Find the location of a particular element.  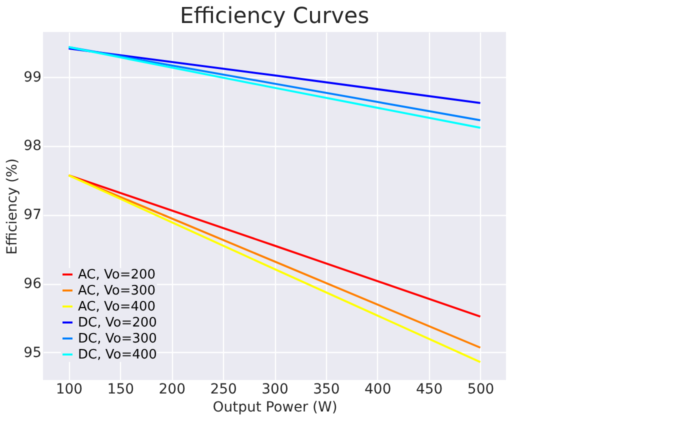

x-tick-label: 500 is located at coordinates (480, 390).